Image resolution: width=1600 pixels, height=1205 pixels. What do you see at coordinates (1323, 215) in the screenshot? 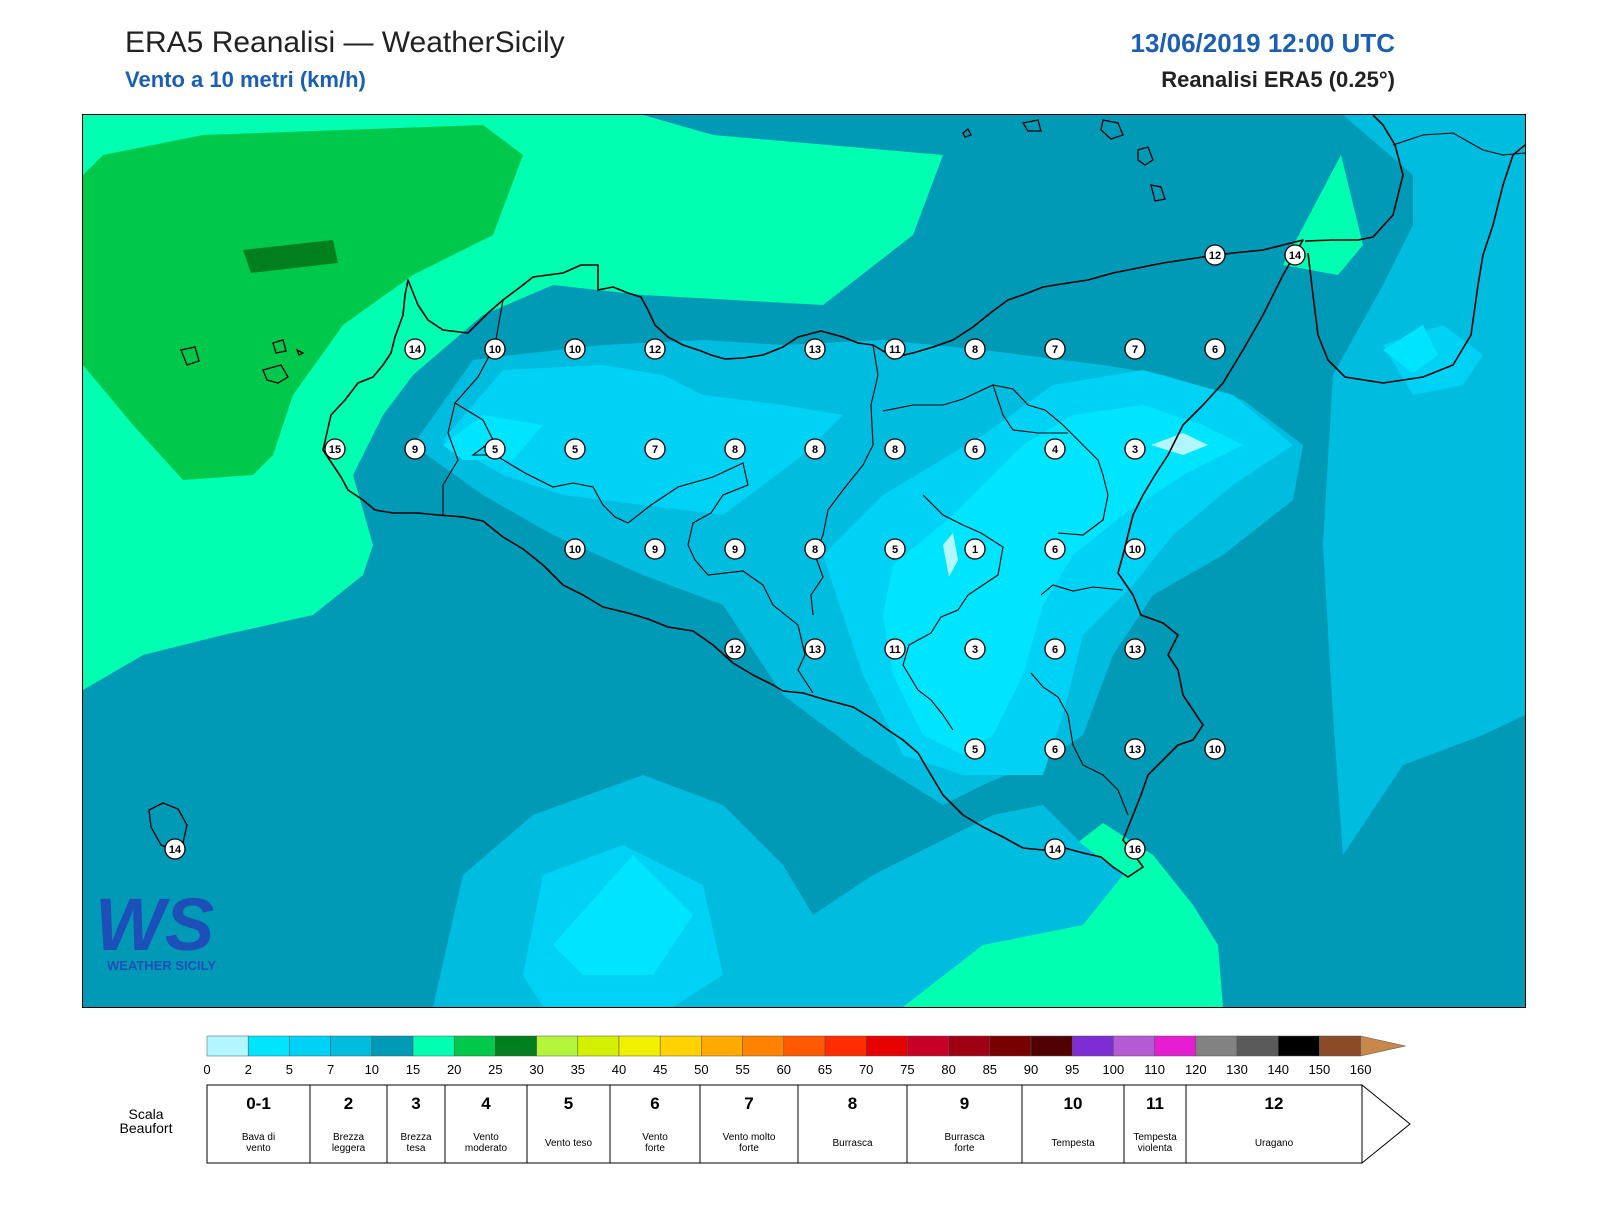
I see `field-15-20-northeast` at bounding box center [1323, 215].